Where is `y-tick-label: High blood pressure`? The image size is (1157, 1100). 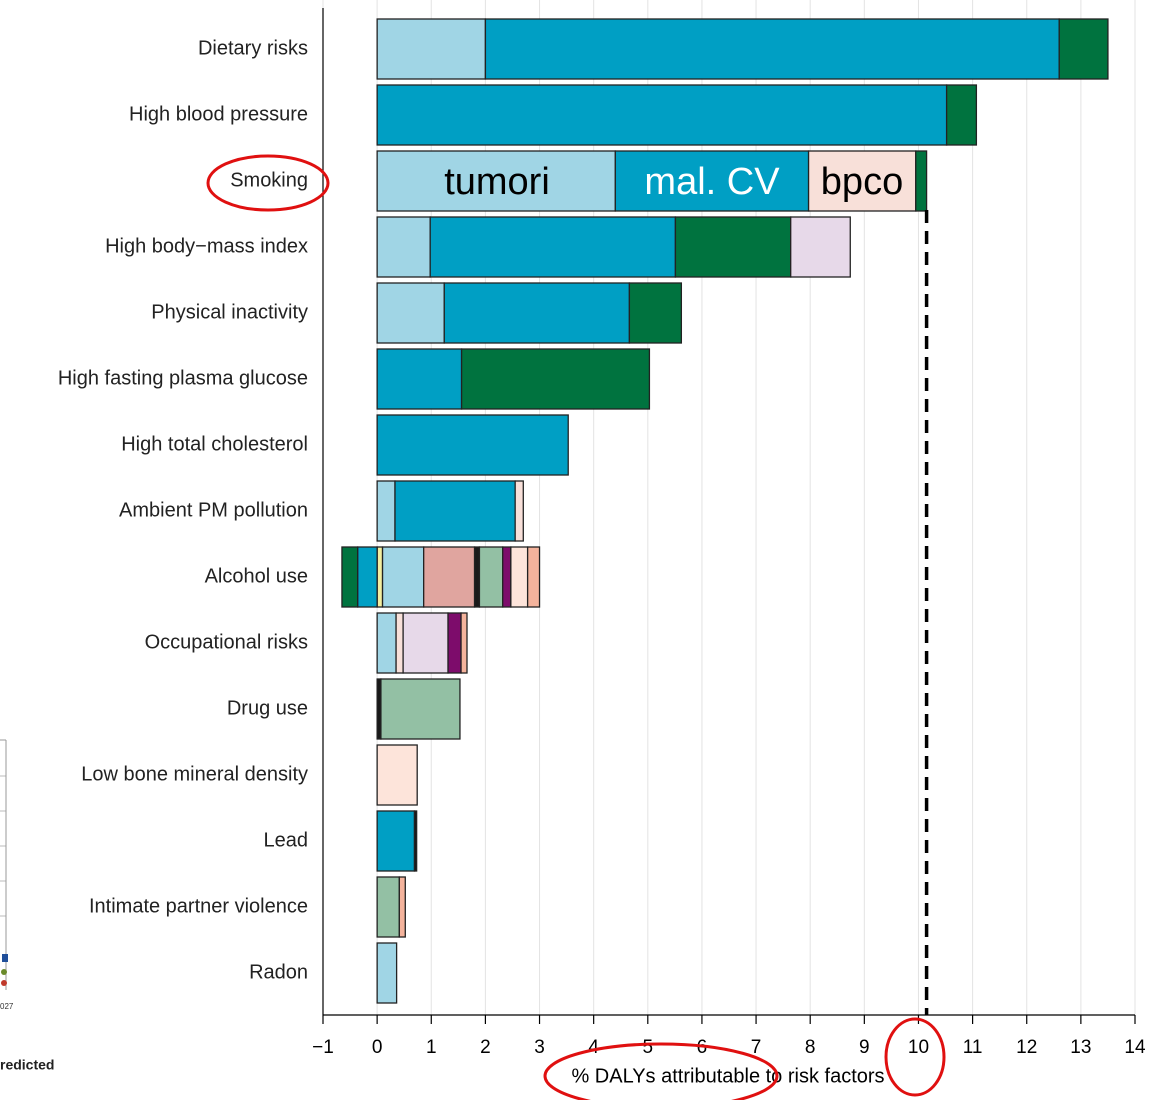 y-tick-label: High blood pressure is located at coordinates (218, 114).